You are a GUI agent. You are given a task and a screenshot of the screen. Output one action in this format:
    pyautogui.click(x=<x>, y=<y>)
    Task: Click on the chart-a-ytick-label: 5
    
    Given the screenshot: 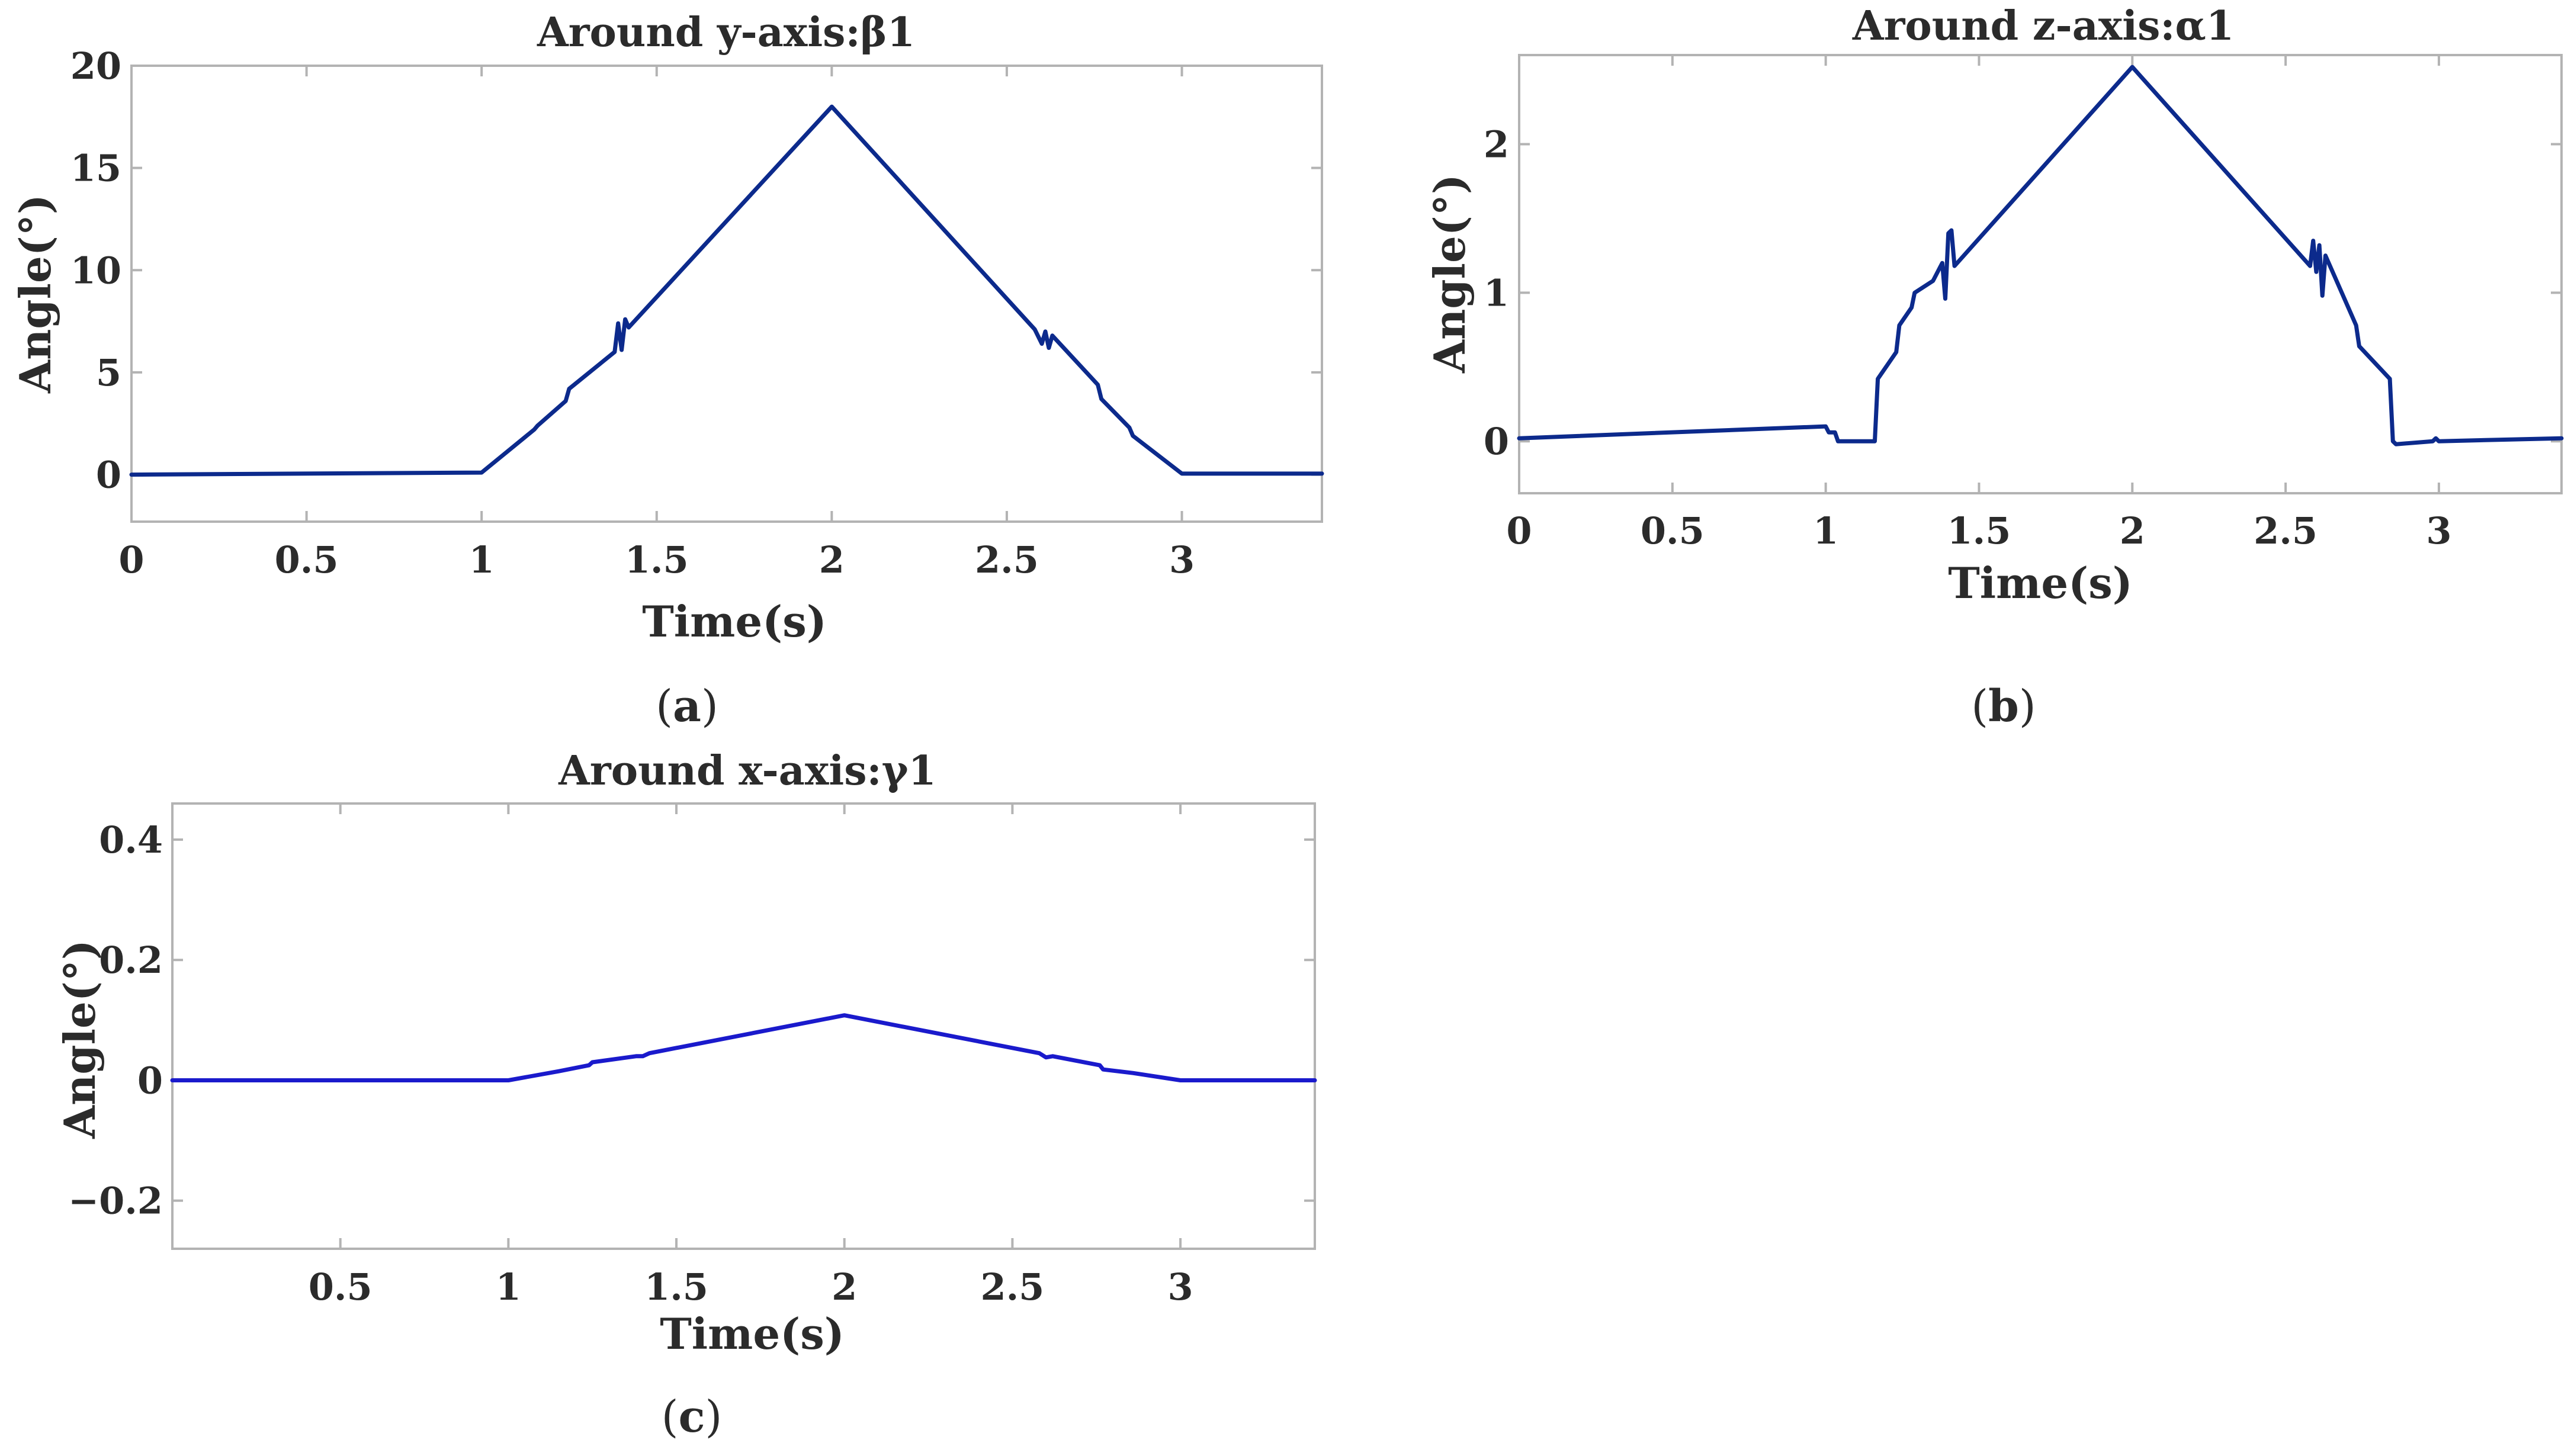 What is the action you would take?
    pyautogui.click(x=109, y=372)
    